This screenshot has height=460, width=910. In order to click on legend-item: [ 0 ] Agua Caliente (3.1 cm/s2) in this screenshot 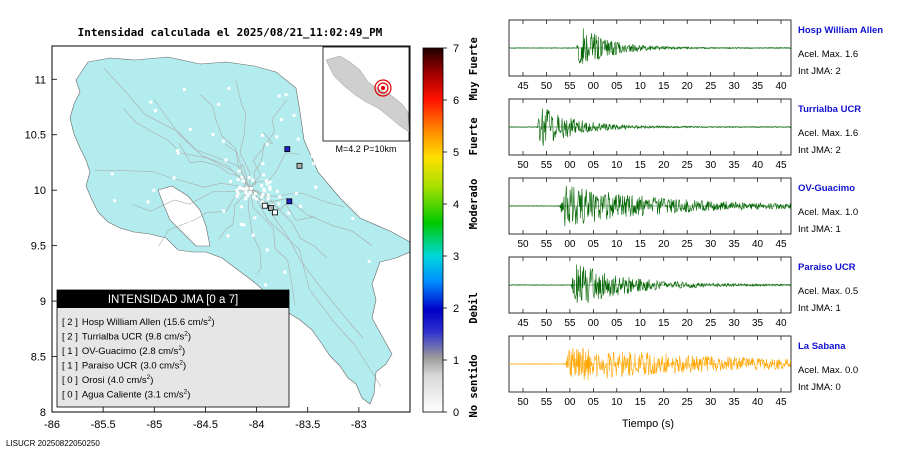, I will do `click(126, 395)`.